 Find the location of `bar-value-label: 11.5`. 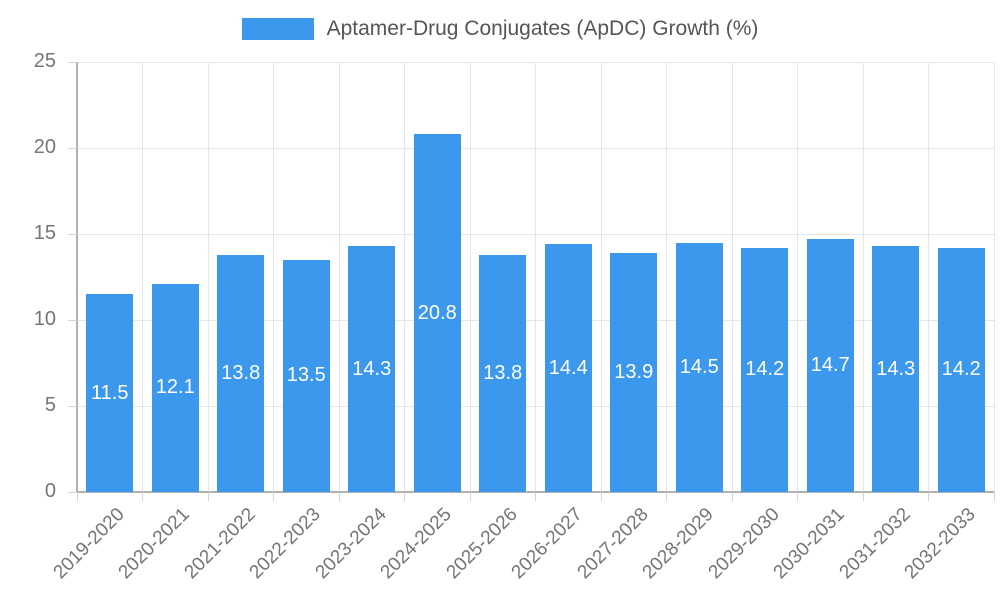

bar-value-label: 11.5 is located at coordinates (110, 392).